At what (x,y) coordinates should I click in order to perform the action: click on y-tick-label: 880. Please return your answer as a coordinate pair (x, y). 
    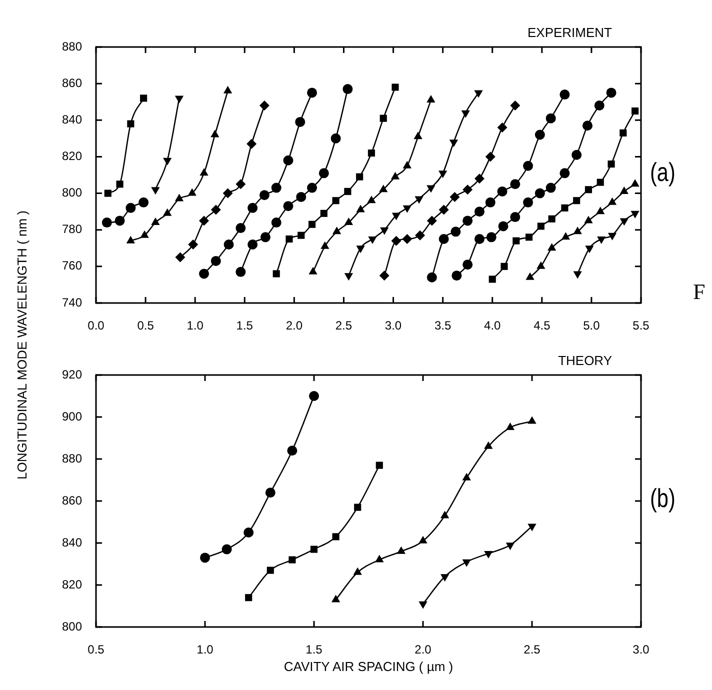
    Looking at the image, I should click on (72, 46).